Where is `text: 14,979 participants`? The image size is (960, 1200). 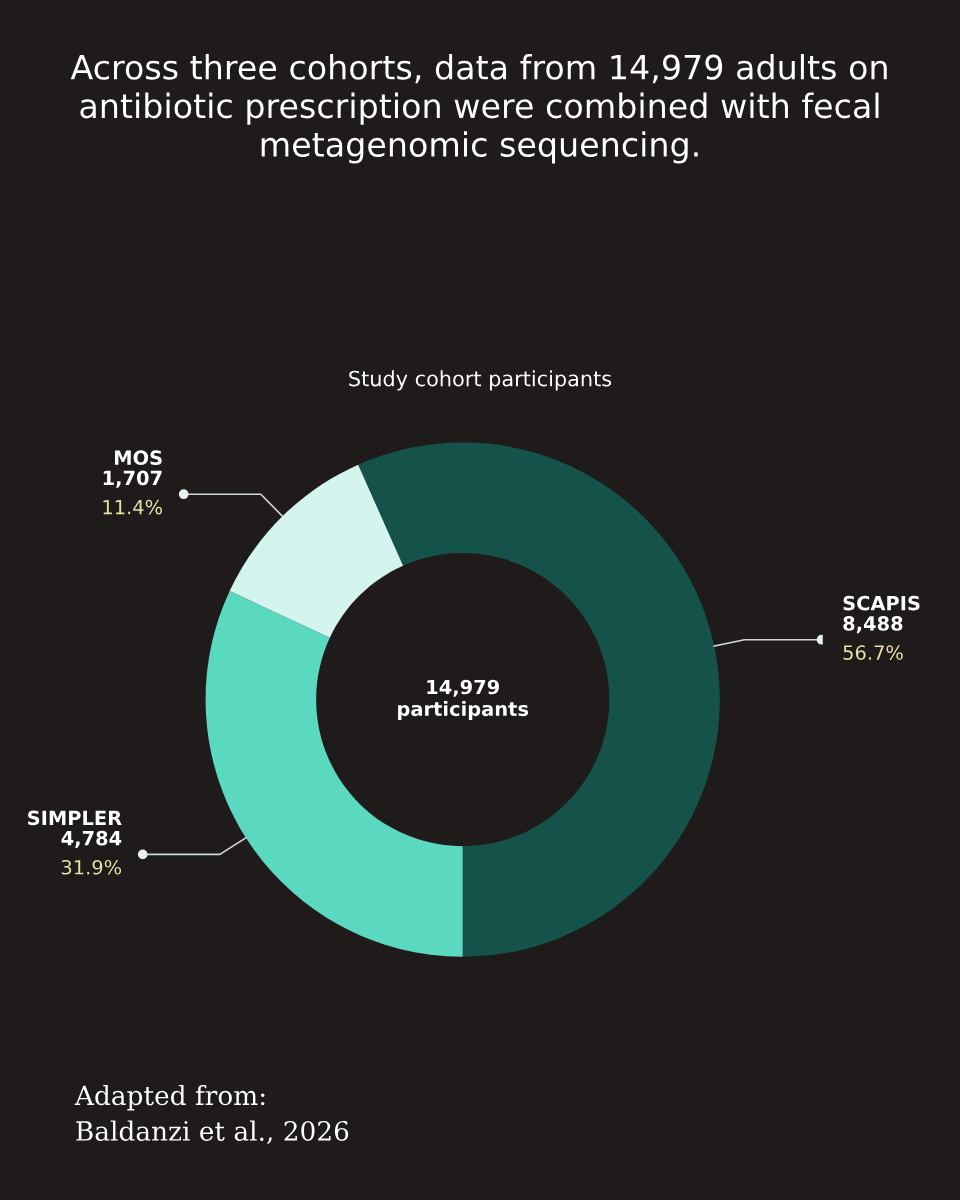
text: 14,979 participants is located at coordinates (463, 699).